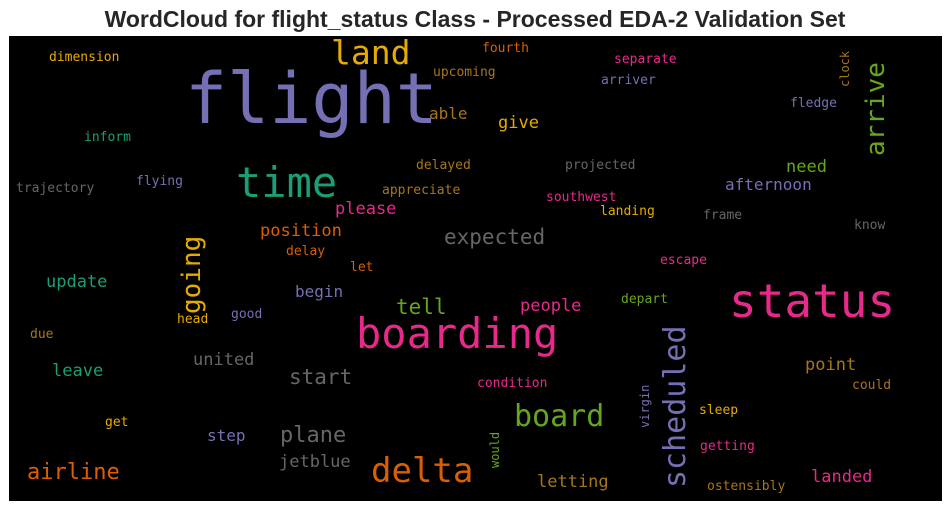 The image size is (950, 511). What do you see at coordinates (495, 449) in the screenshot?
I see `word-would: would` at bounding box center [495, 449].